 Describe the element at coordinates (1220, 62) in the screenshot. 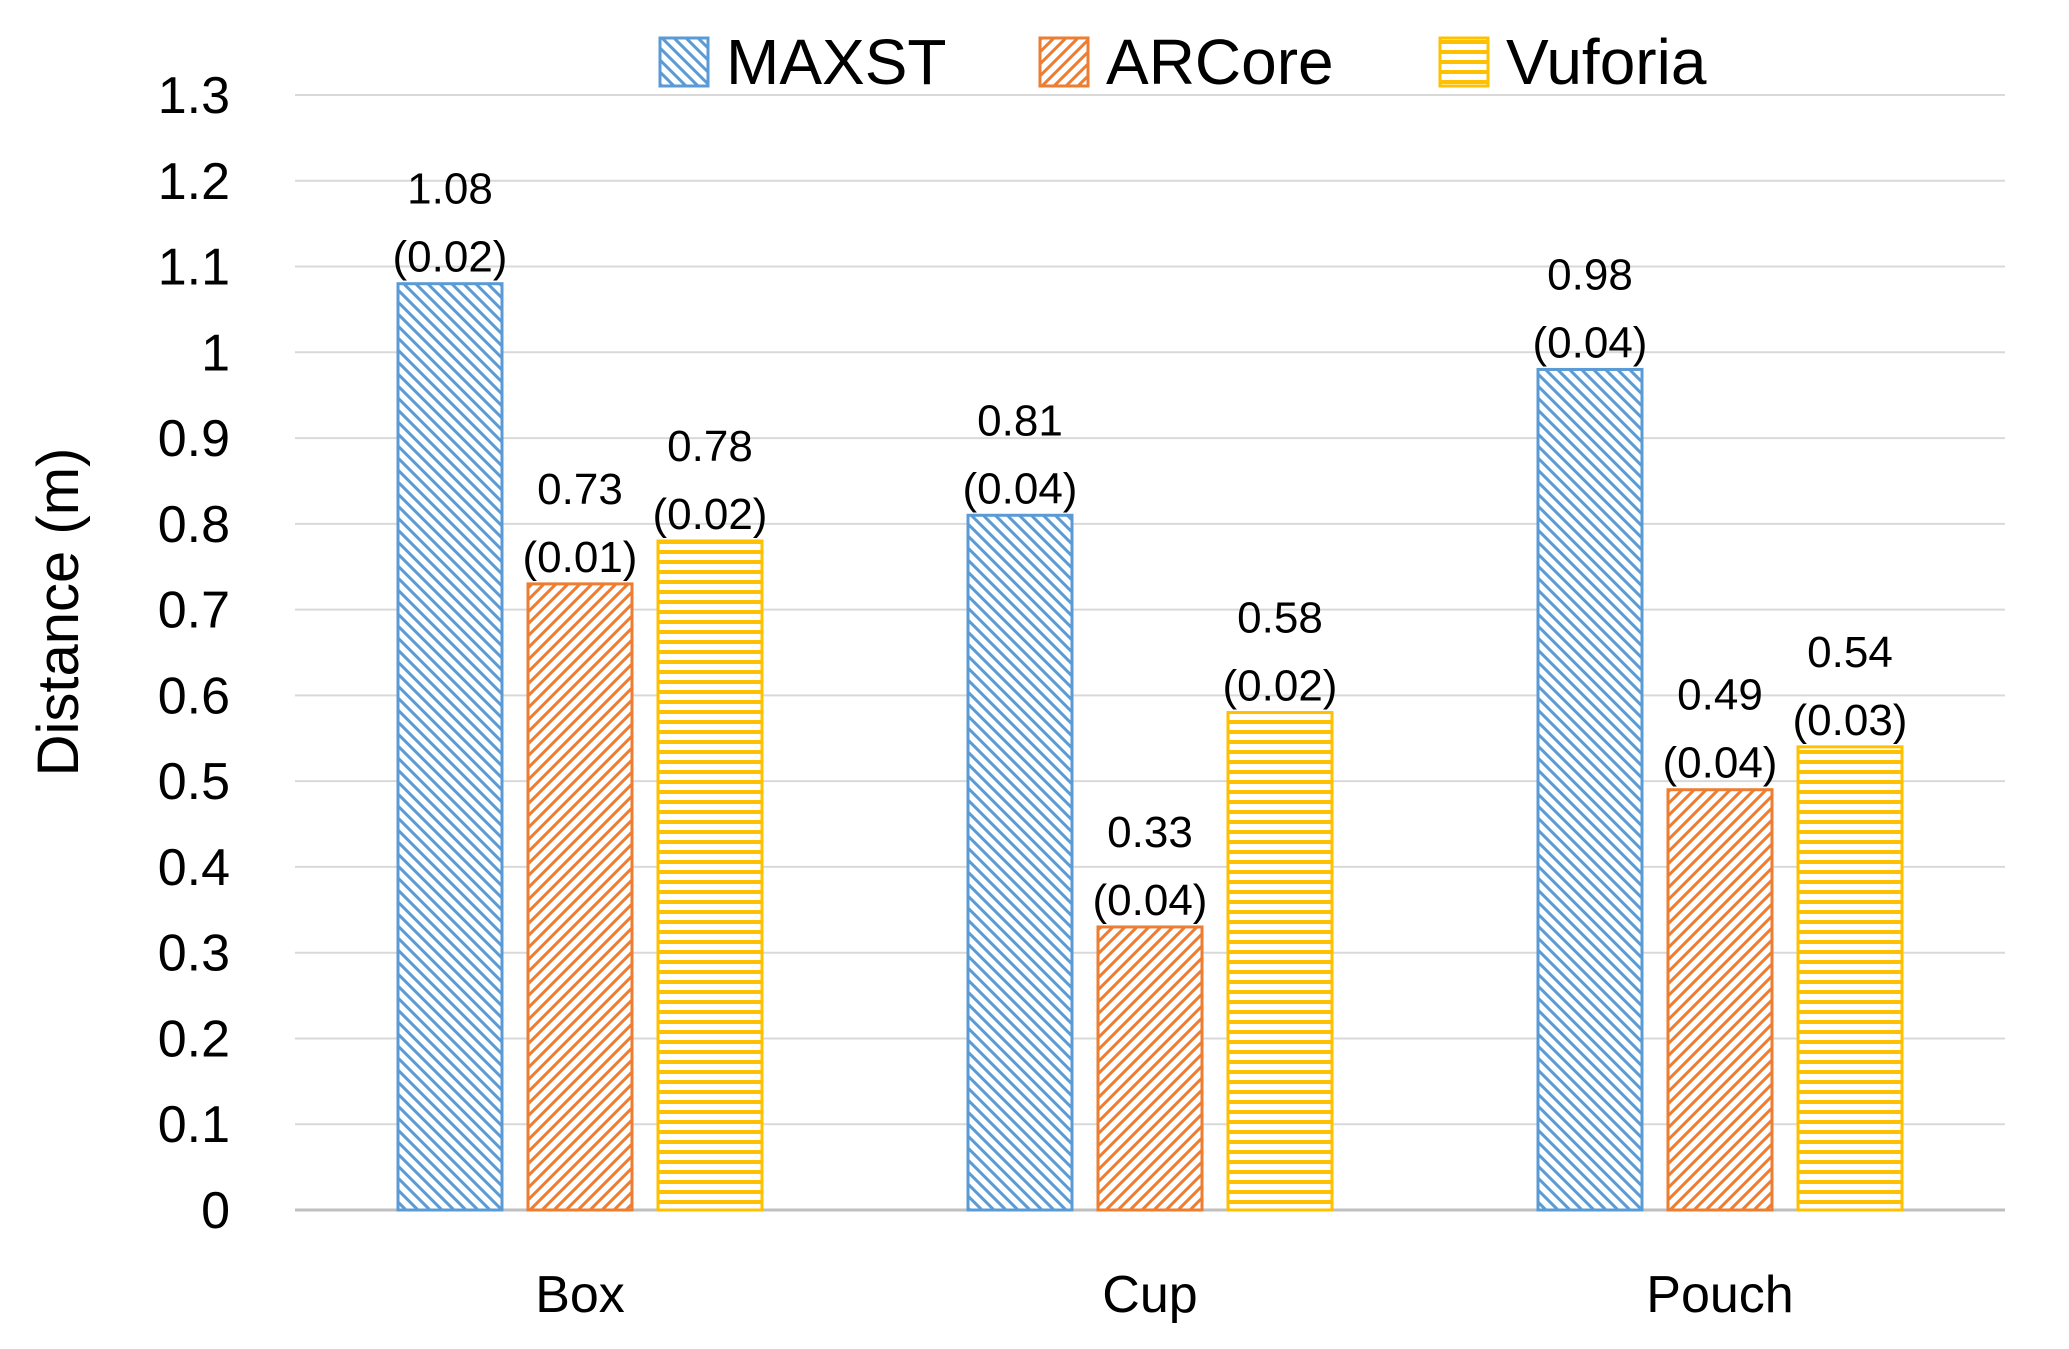

I see `legend-label: ARCore` at that location.